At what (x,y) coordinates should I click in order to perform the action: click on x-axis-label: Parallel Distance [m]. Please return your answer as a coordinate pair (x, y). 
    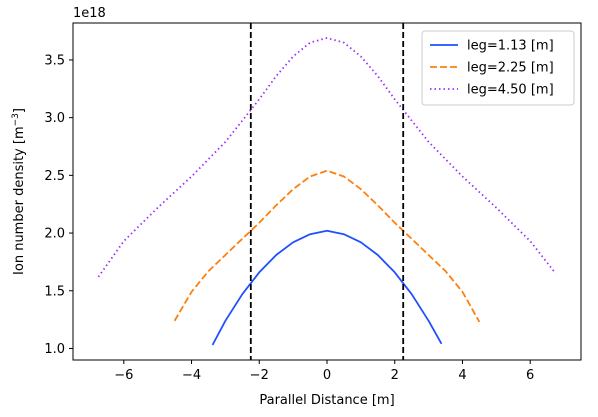
    Looking at the image, I should click on (326, 400).